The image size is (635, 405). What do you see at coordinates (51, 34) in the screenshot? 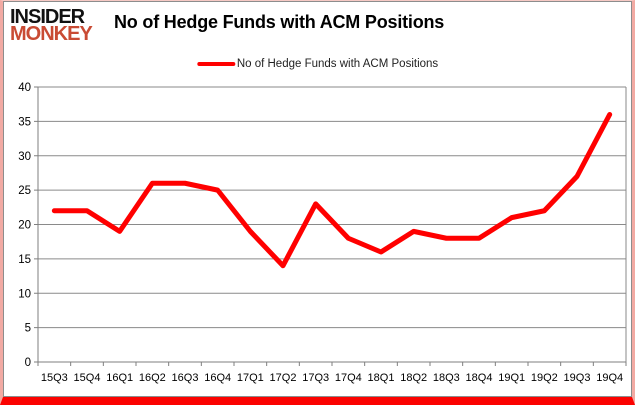
I see `logo-word-monkey: MONKEY` at bounding box center [51, 34].